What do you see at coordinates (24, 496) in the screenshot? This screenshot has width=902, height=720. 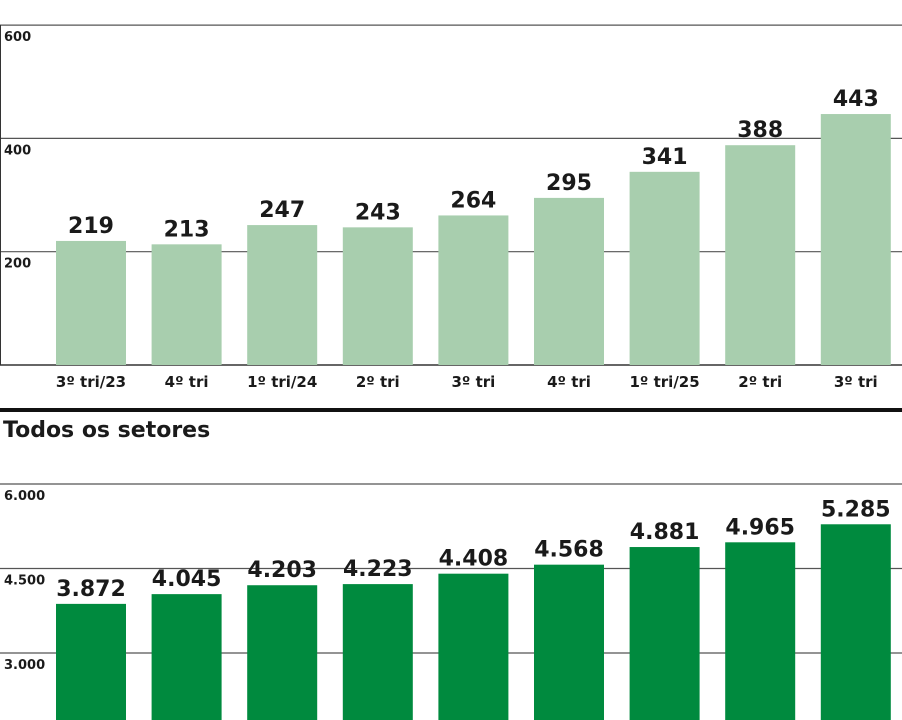 I see `chart-2-y-tick-label: 6.000` at bounding box center [24, 496].